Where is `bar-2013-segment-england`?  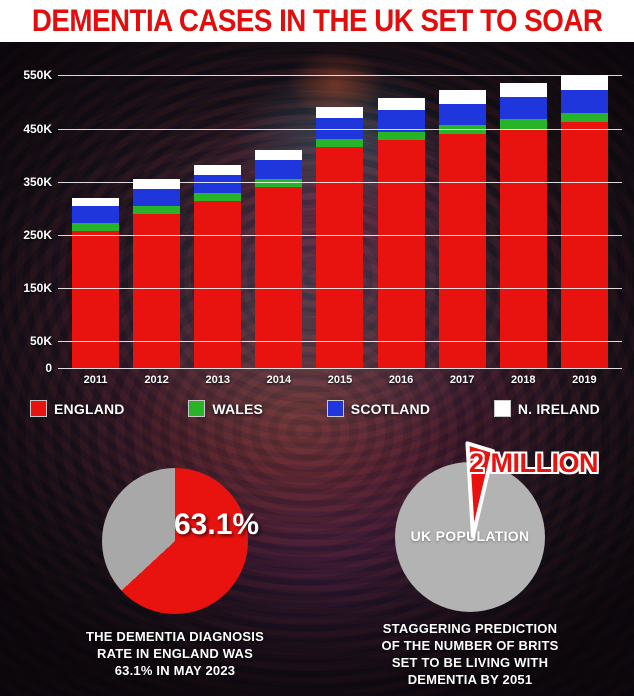 bar-2013-segment-england is located at coordinates (218, 284).